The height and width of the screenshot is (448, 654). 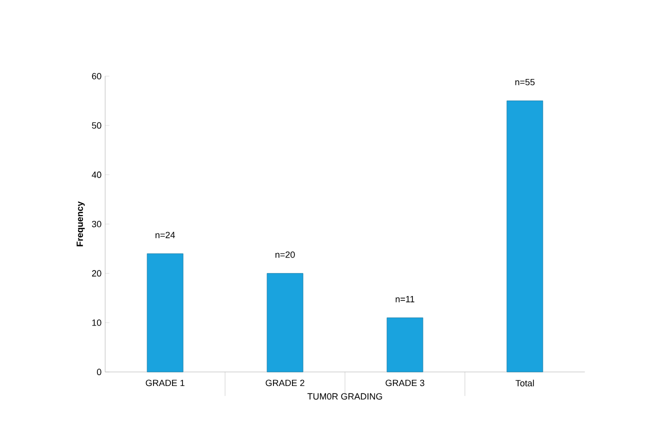 I want to click on x-tick-label: Total, so click(x=525, y=383).